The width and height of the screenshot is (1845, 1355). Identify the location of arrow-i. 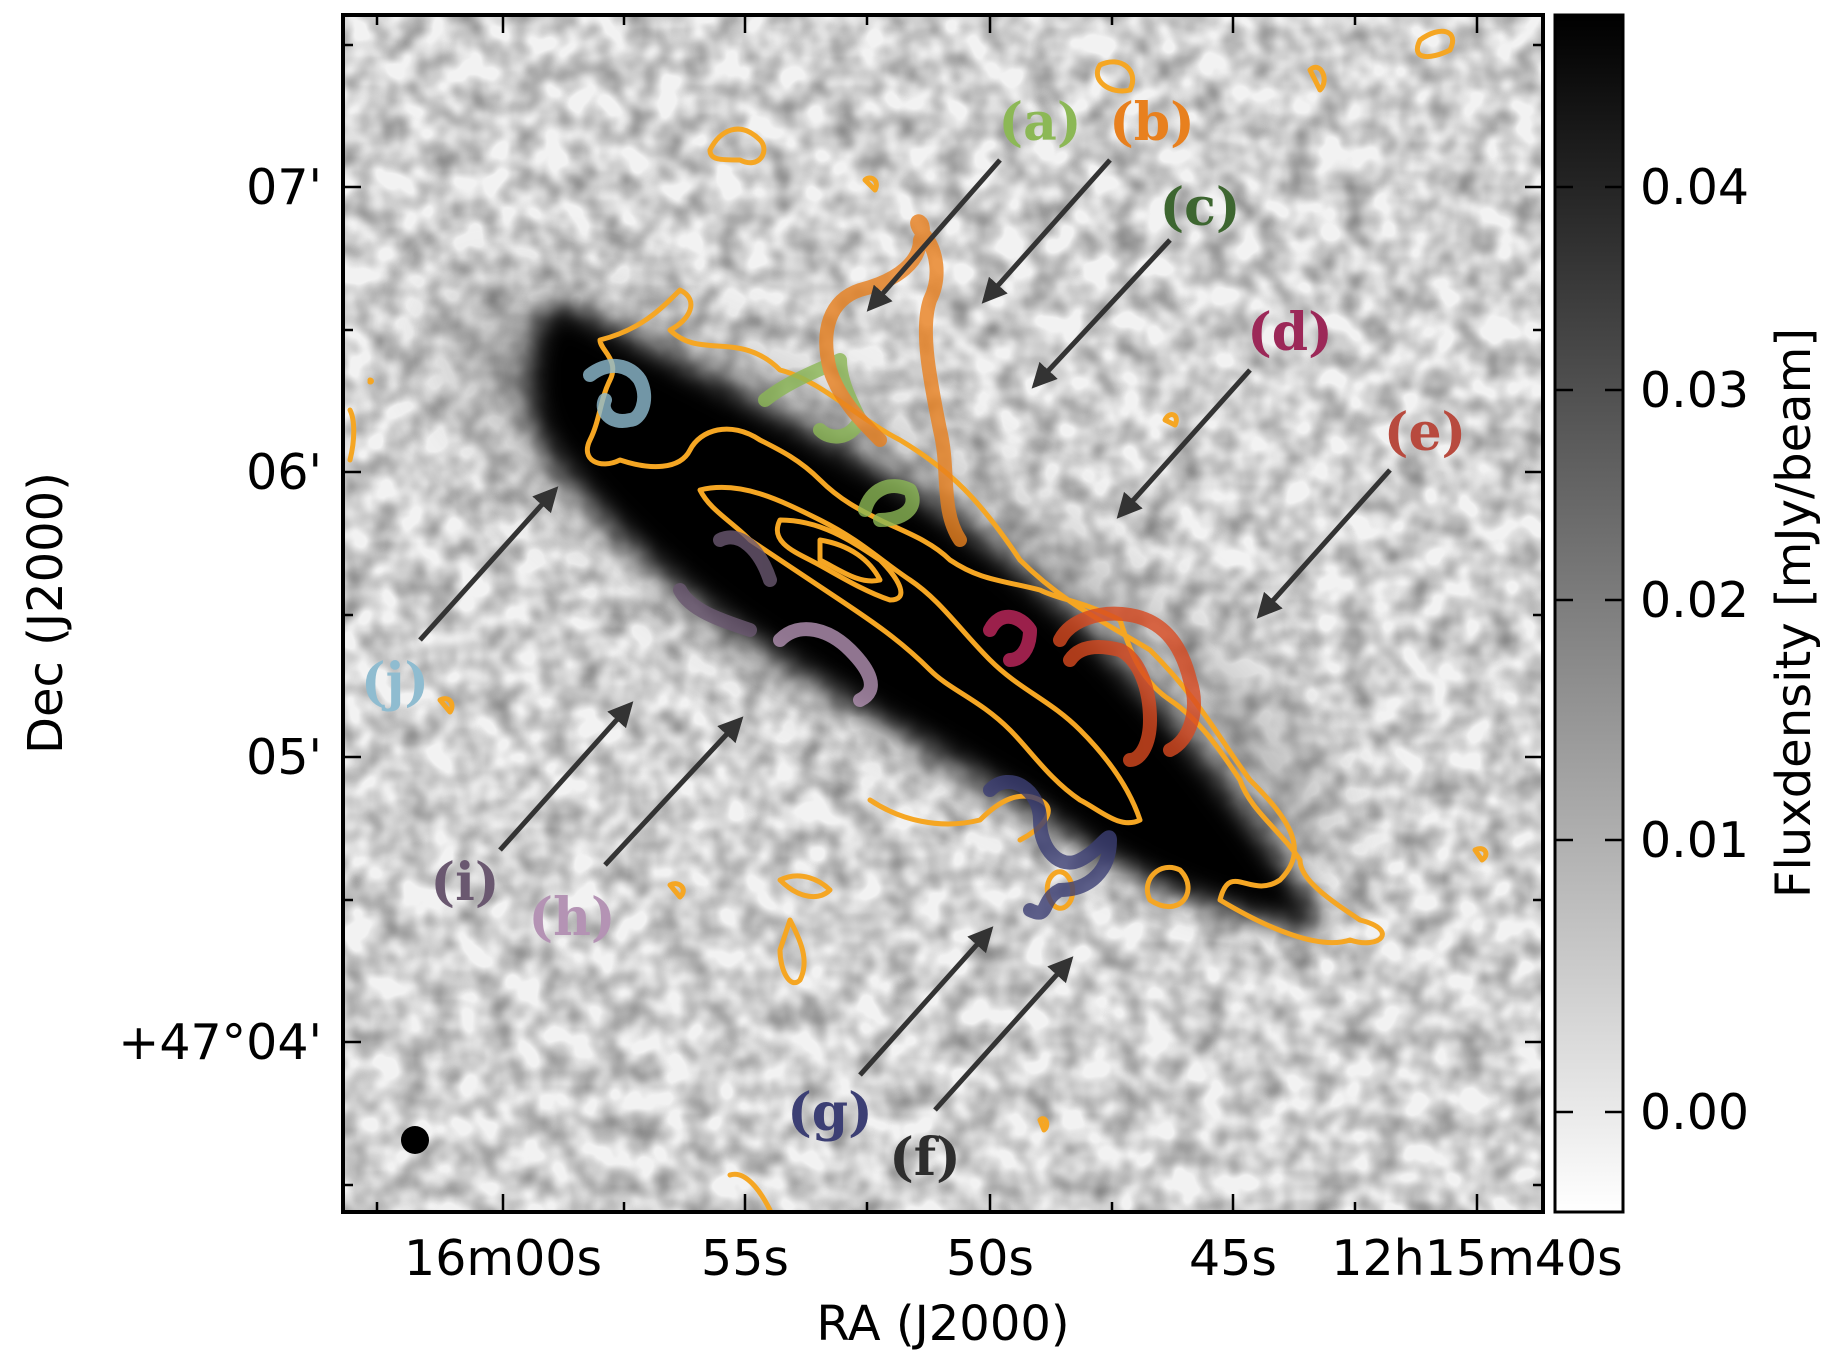
(566, 776).